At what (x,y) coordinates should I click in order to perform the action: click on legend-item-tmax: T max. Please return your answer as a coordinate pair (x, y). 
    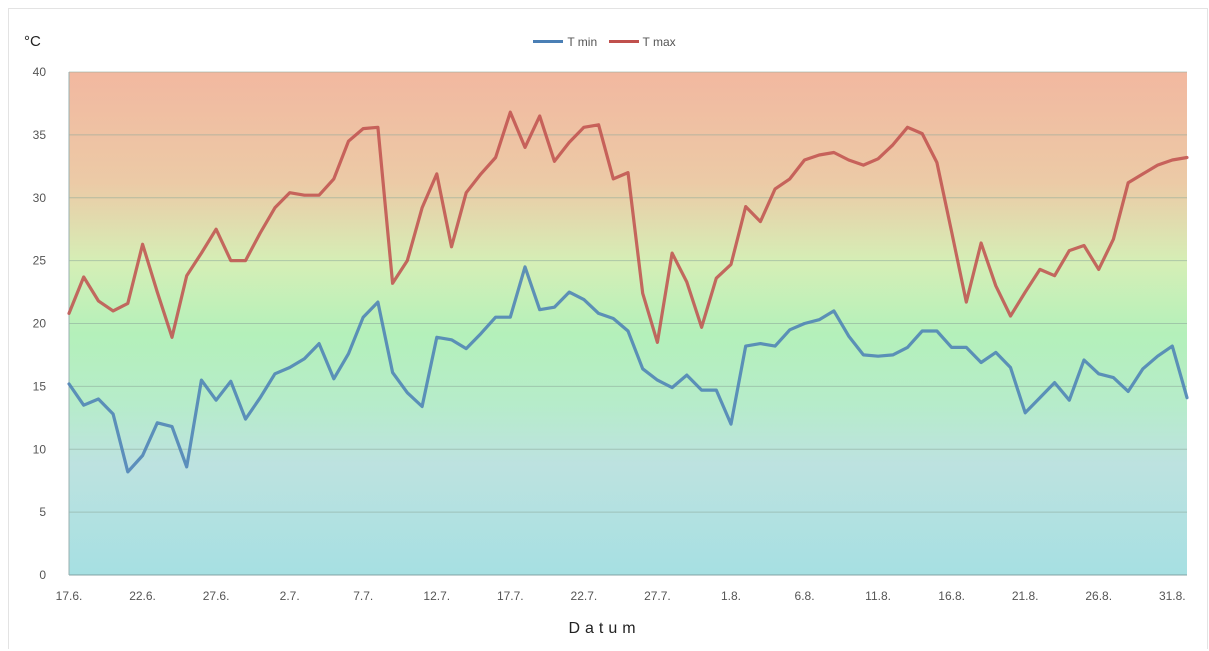
    Looking at the image, I should click on (642, 41).